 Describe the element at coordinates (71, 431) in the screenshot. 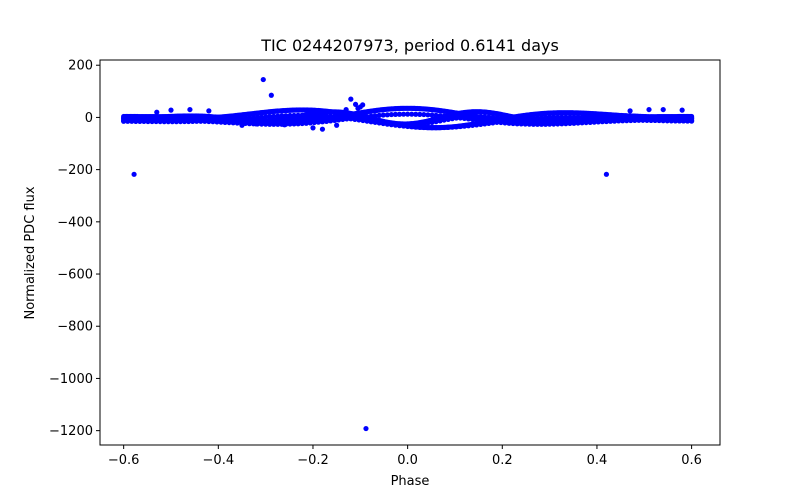

I see `y-tick-label: −1200` at that location.